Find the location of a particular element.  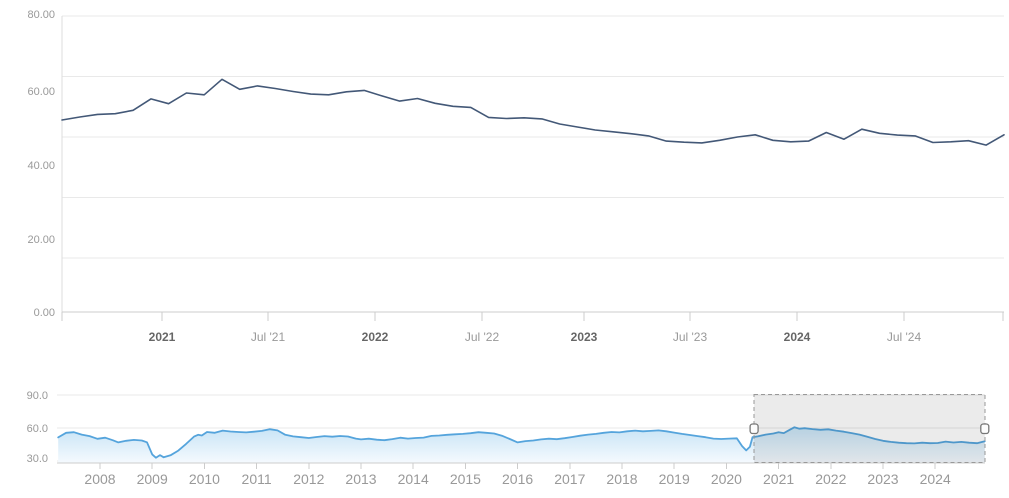

navigator-selection-group is located at coordinates (869, 428).